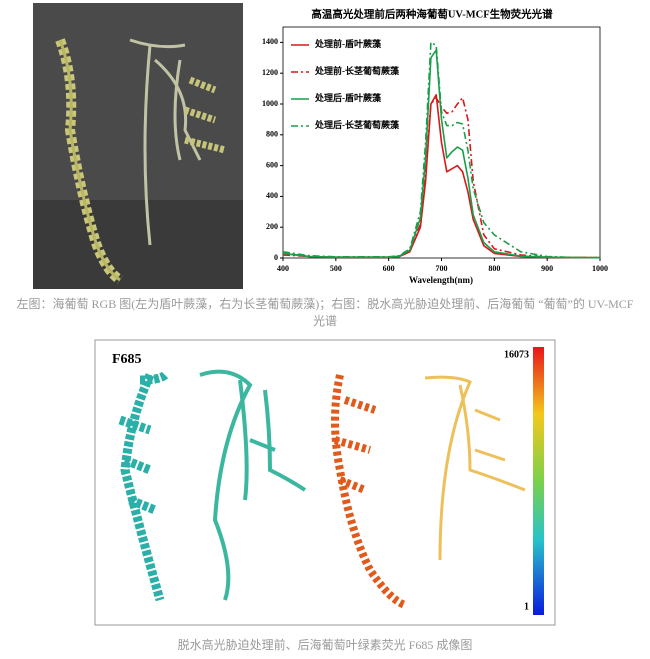  I want to click on y-tick-label: 1000, so click(270, 103).